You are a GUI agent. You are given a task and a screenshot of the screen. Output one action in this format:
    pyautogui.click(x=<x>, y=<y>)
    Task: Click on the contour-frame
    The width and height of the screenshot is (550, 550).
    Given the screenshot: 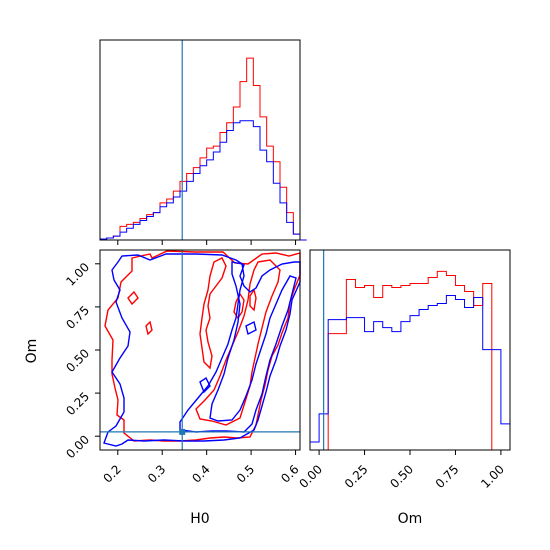 What is the action you would take?
    pyautogui.click(x=200, y=350)
    